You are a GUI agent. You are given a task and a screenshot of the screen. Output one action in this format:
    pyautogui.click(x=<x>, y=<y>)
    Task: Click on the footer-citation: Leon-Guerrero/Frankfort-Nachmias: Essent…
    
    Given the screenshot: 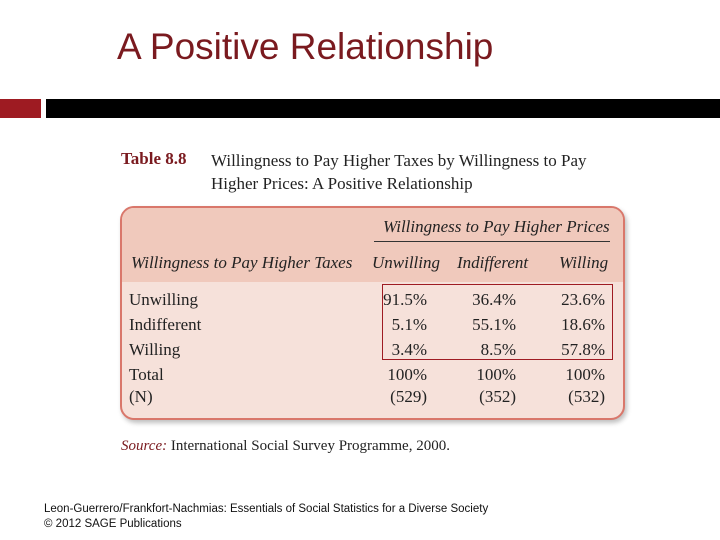 What is the action you would take?
    pyautogui.click(x=266, y=517)
    